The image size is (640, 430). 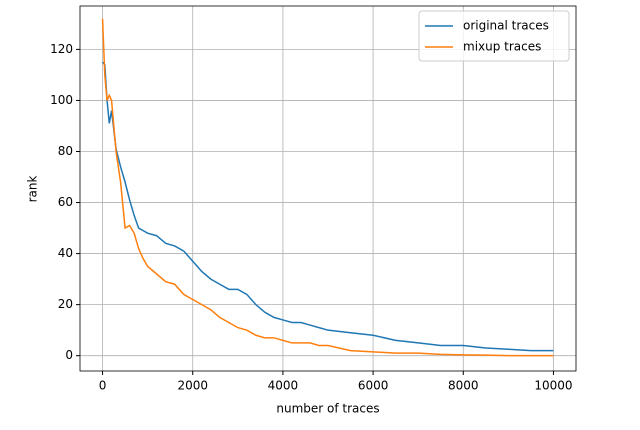 What do you see at coordinates (61, 100) in the screenshot?
I see `y-tick-label: 100` at bounding box center [61, 100].